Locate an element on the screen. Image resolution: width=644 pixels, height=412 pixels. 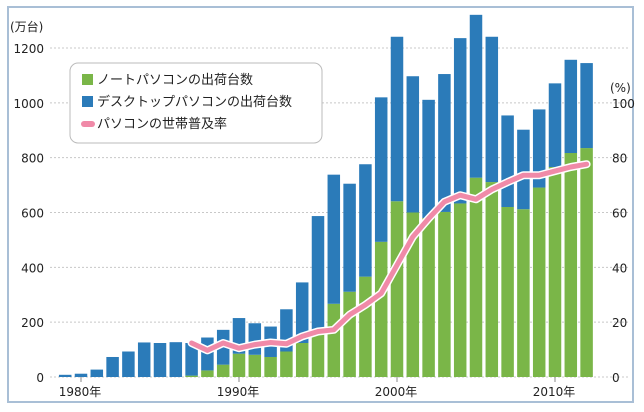
legend-label-notebook: ノートパソコンの出荷台数 is located at coordinates (175, 80).